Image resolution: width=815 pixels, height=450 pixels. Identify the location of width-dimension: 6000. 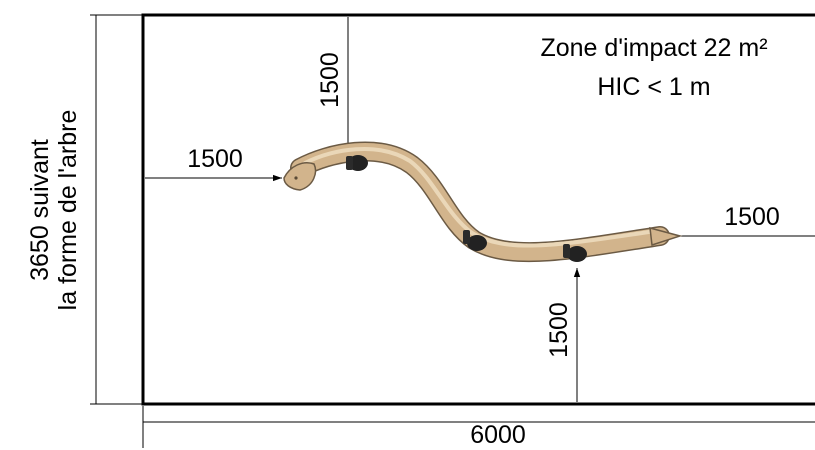
(478, 427).